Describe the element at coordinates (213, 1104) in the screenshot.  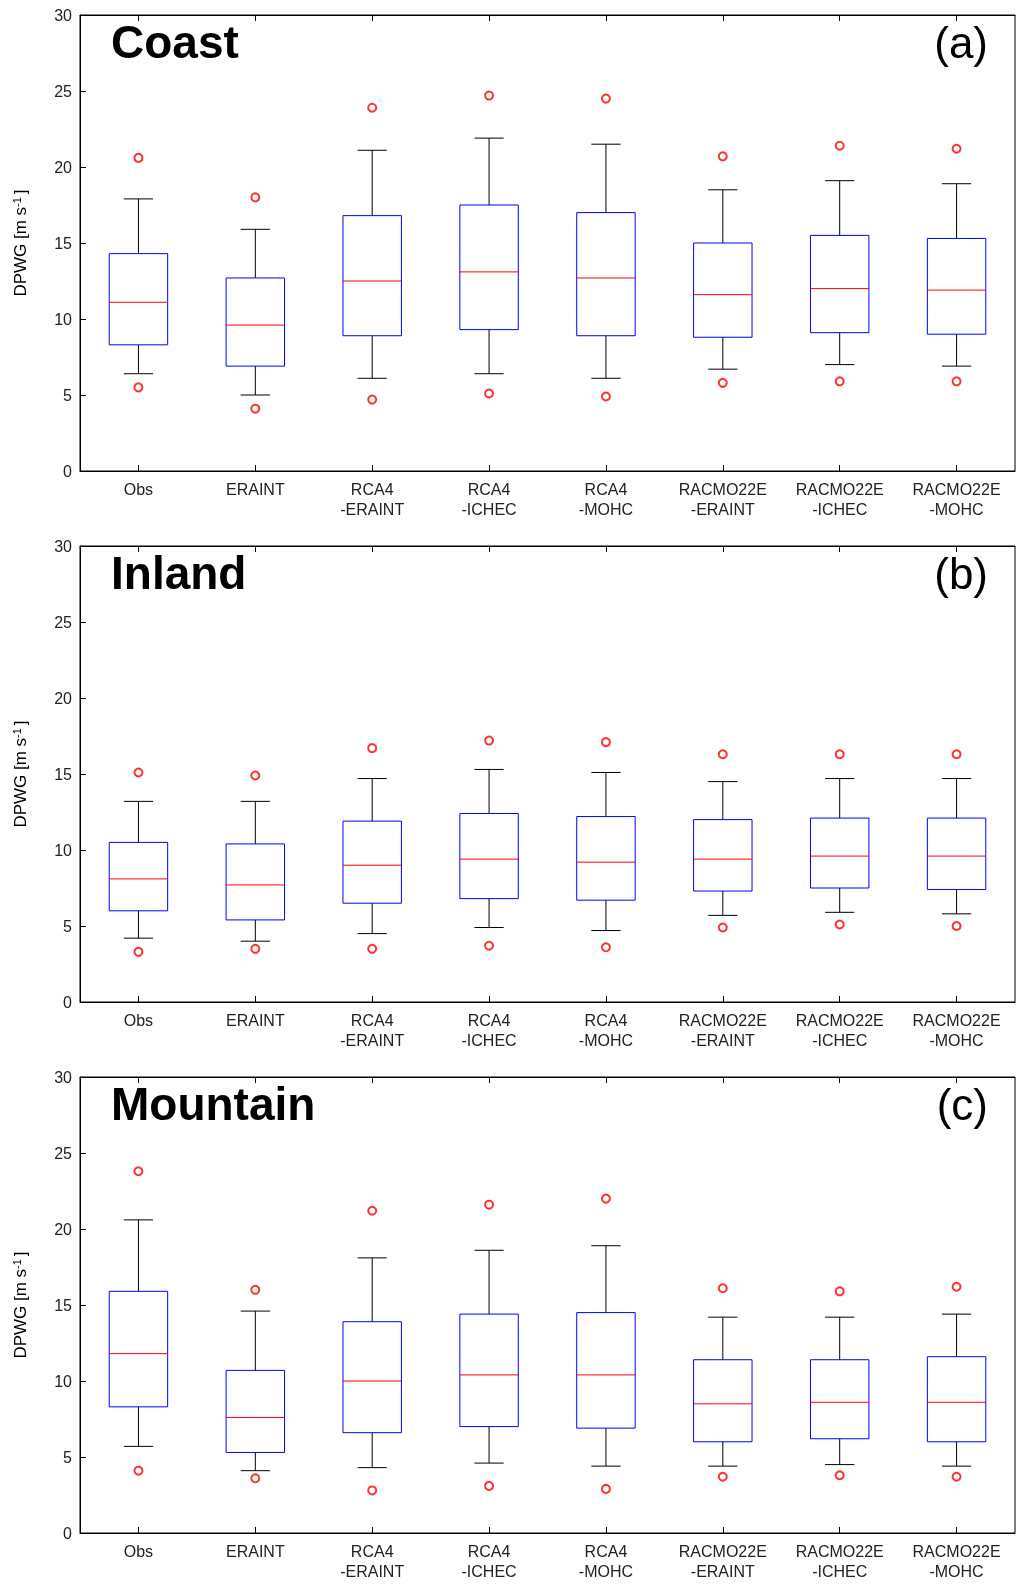
I see `chart-title: Mountain` at that location.